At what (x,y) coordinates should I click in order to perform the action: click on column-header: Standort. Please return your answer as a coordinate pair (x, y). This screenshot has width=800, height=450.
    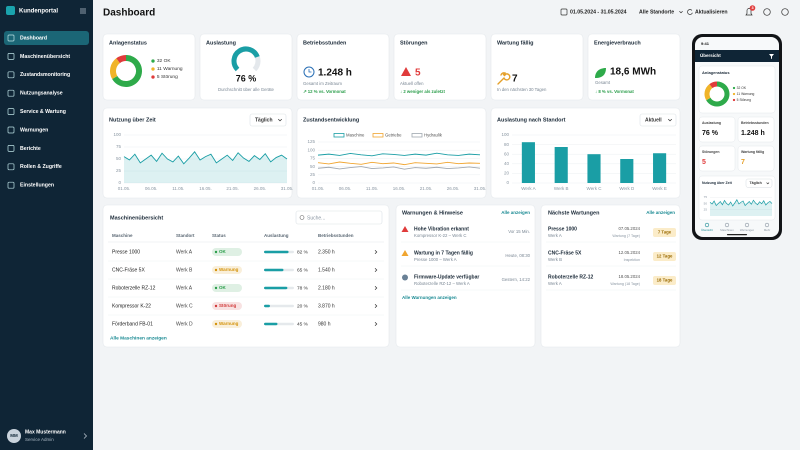
    Looking at the image, I should click on (185, 235).